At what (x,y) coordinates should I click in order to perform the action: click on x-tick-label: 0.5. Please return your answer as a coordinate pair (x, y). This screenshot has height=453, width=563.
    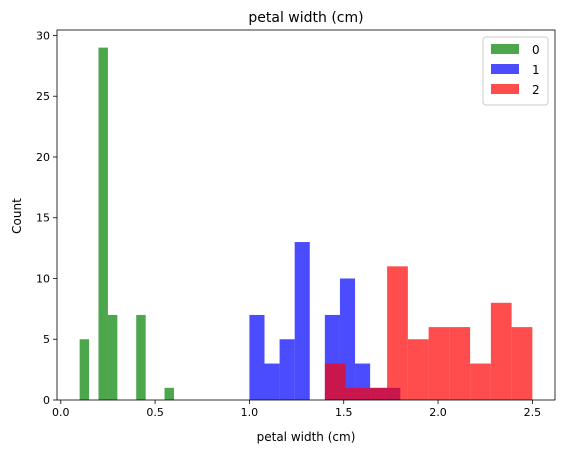
    Looking at the image, I should click on (155, 412).